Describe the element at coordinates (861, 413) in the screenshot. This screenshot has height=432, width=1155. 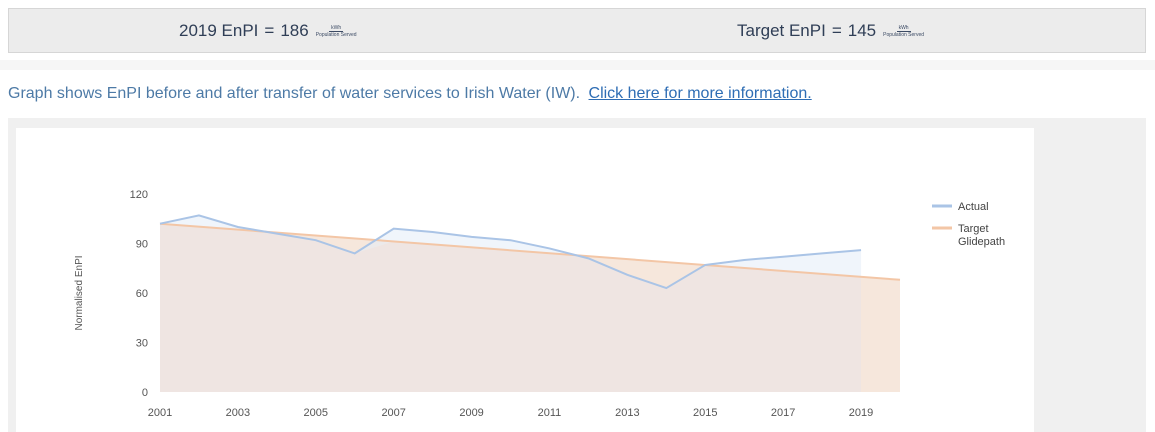
I see `x-tick-label: 2019` at that location.